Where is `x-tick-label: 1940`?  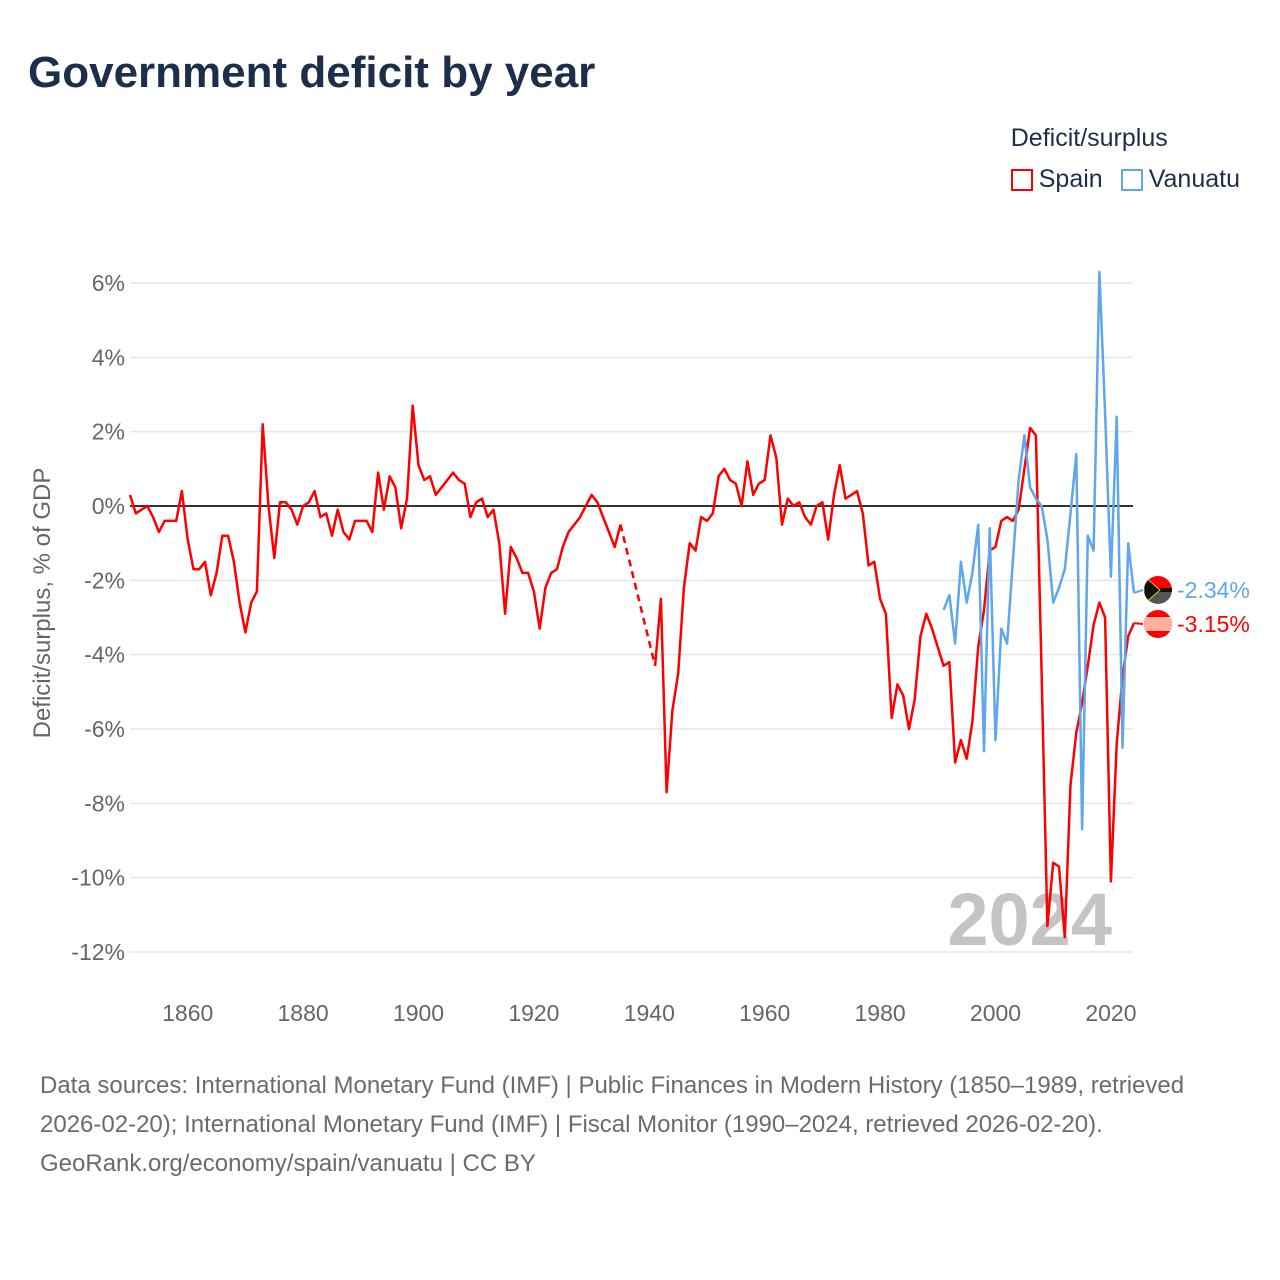 x-tick-label: 1940 is located at coordinates (649, 1013).